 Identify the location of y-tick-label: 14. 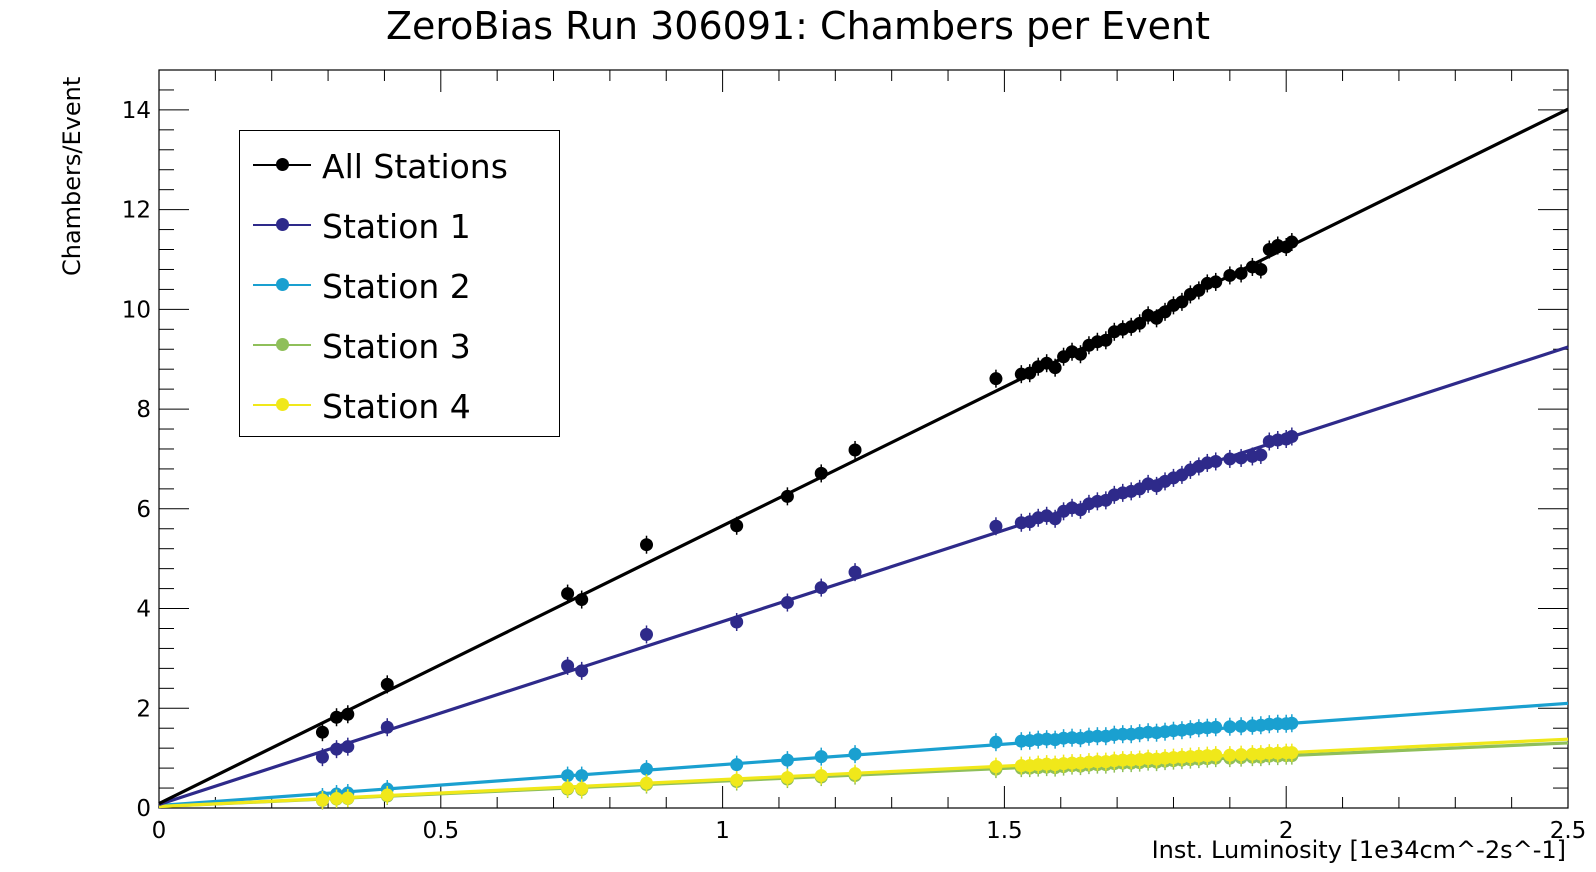
(136, 111).